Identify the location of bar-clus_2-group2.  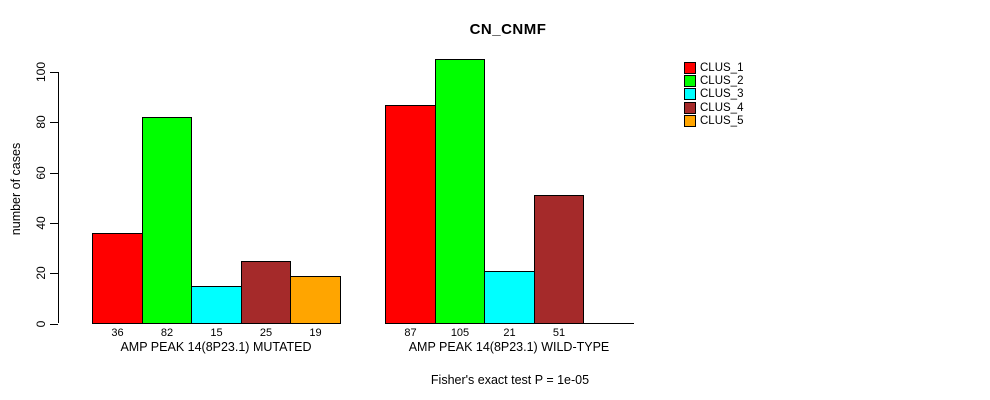
(460, 191).